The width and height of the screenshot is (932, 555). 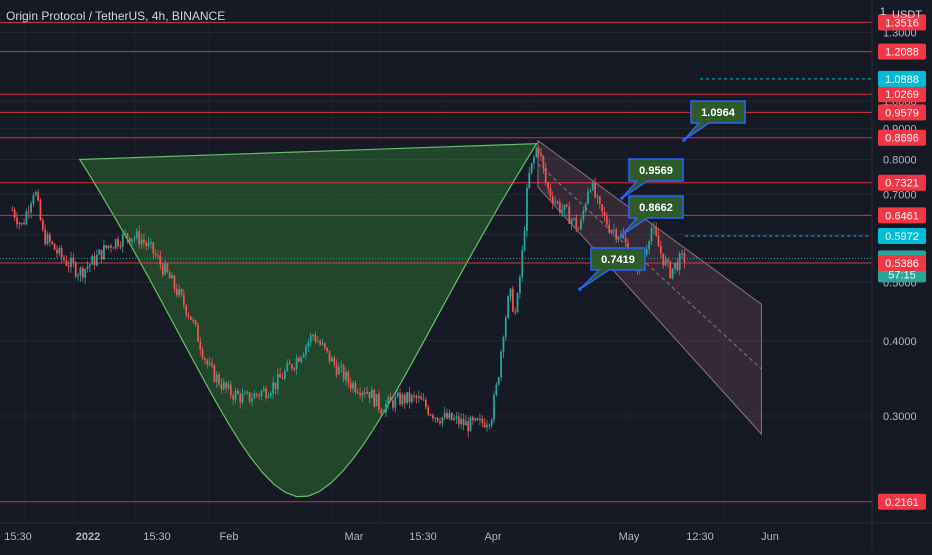 I want to click on level-price-label: 1.2088, so click(x=902, y=53).